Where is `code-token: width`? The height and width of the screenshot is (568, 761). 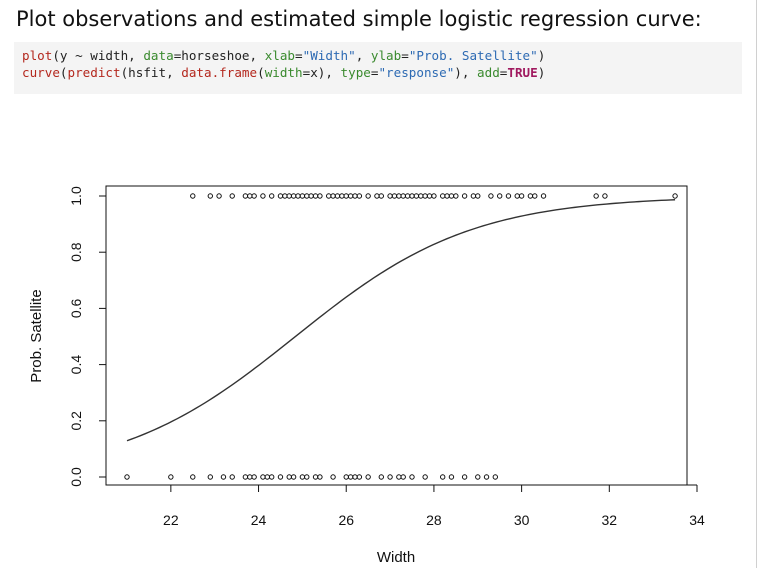
code-token: width is located at coordinates (283, 72).